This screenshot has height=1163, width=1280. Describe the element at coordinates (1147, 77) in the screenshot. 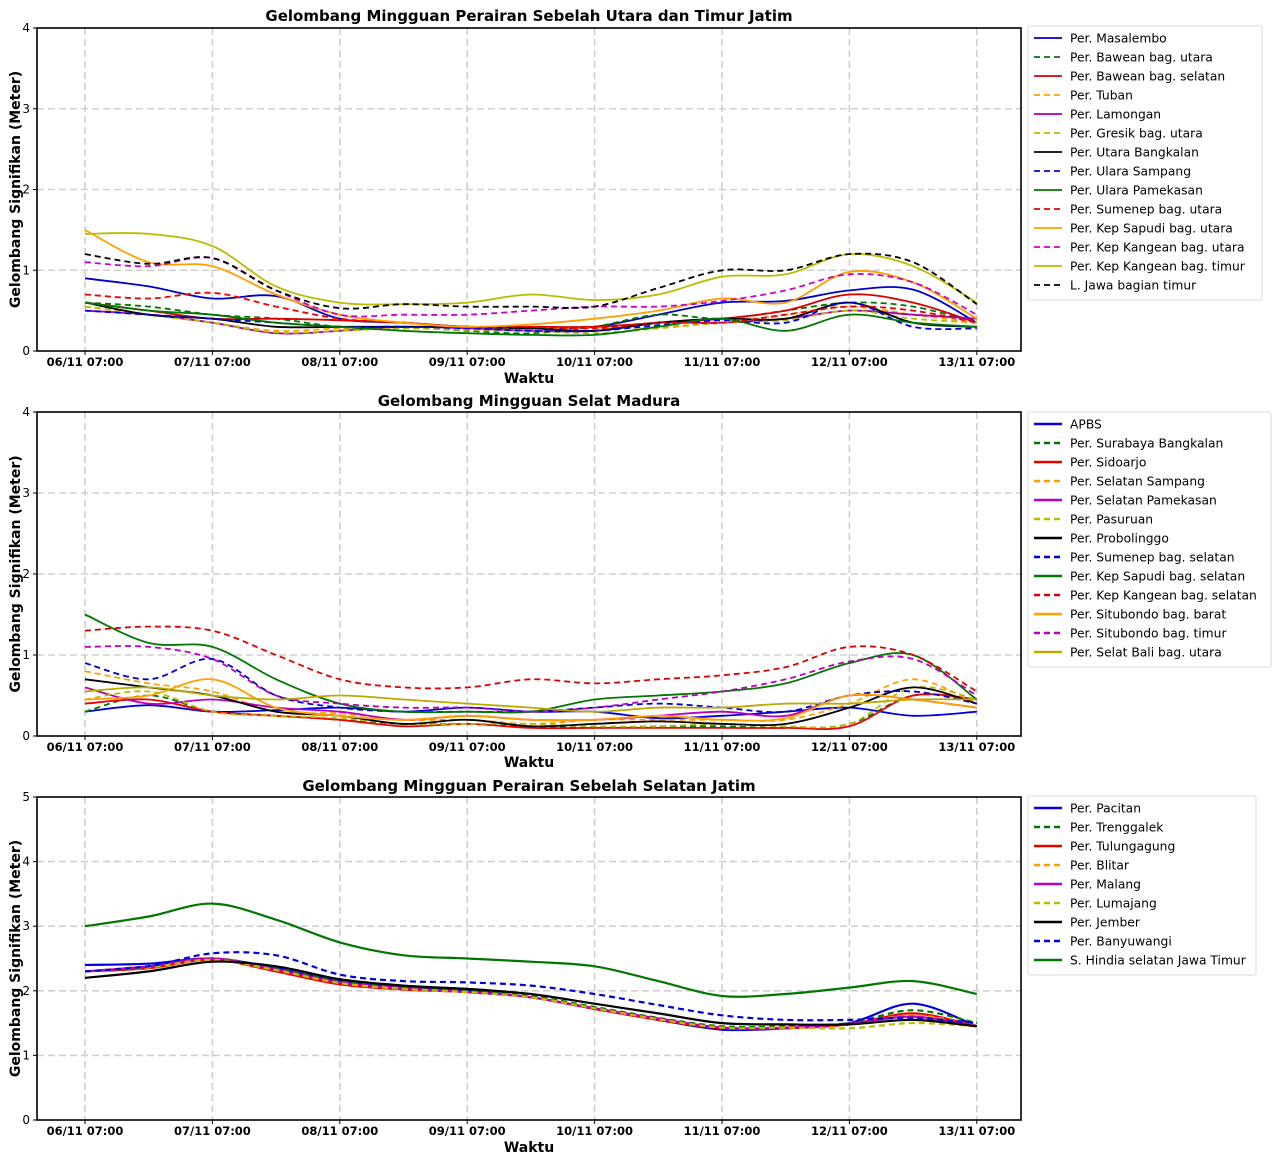

I see `legend-label: Per. Bawean bag. selatan` at that location.